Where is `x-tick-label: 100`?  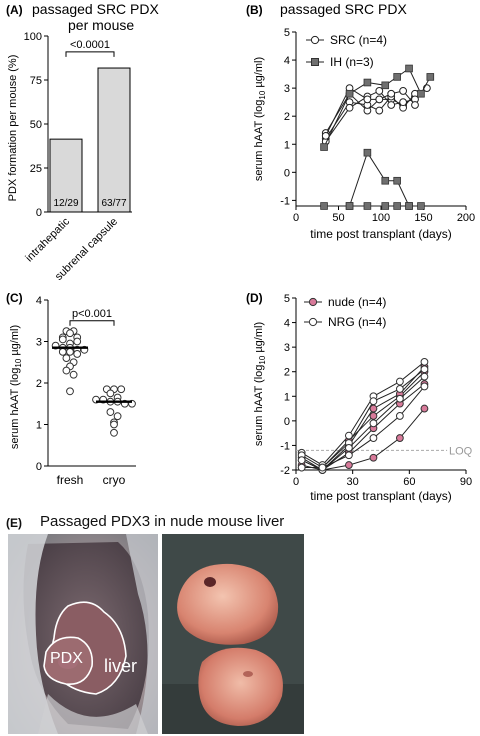
x-tick-label: 100 is located at coordinates (381, 218).